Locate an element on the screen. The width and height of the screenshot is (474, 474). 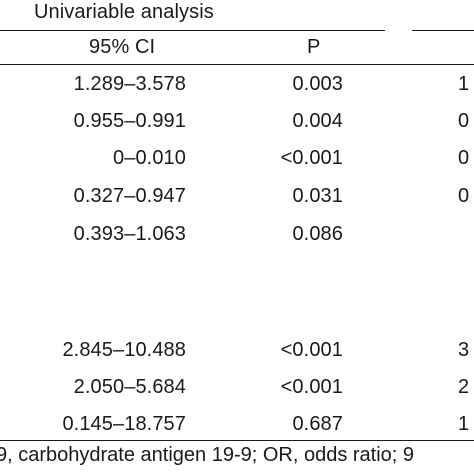
group-header: Univariable analysis is located at coordinates (124, 12).